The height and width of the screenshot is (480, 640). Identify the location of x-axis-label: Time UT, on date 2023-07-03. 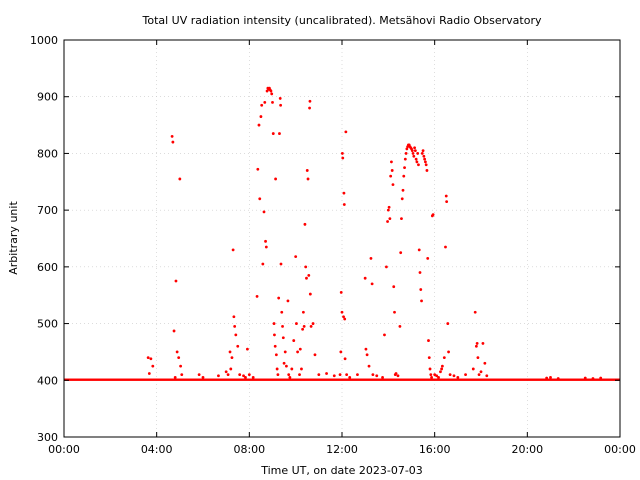
(341, 470).